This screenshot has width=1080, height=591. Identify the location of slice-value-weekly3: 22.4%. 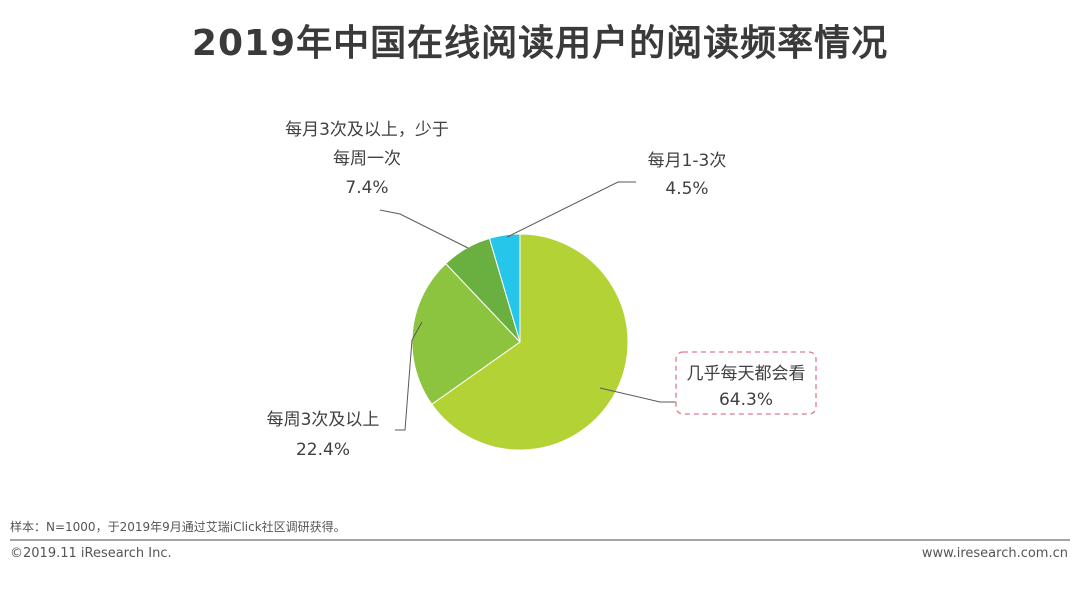
(323, 450).